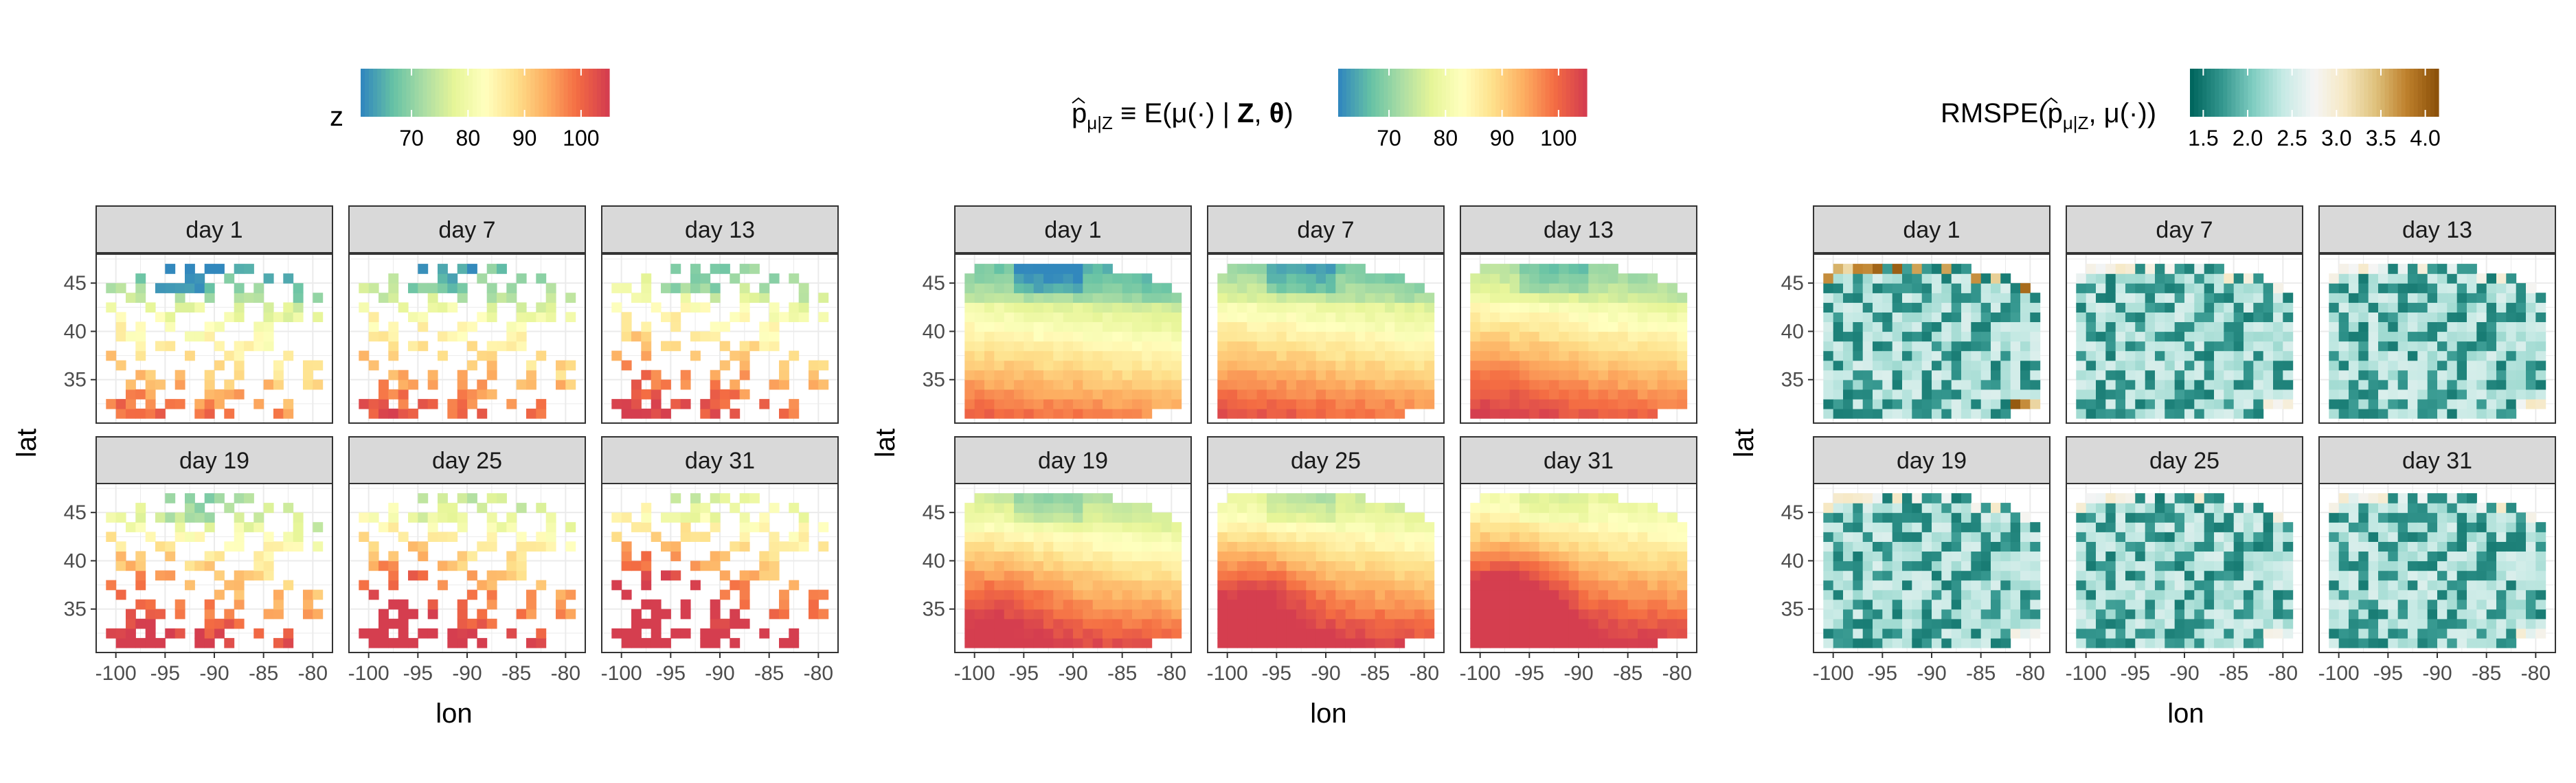  What do you see at coordinates (1981, 674) in the screenshot?
I see `x-tick-label: -85` at bounding box center [1981, 674].